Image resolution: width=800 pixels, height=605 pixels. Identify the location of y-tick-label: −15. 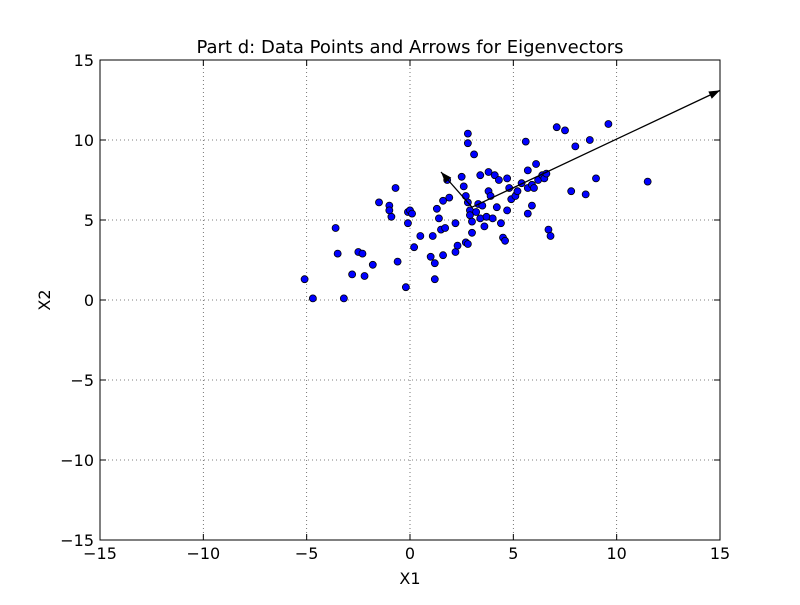
(77, 540).